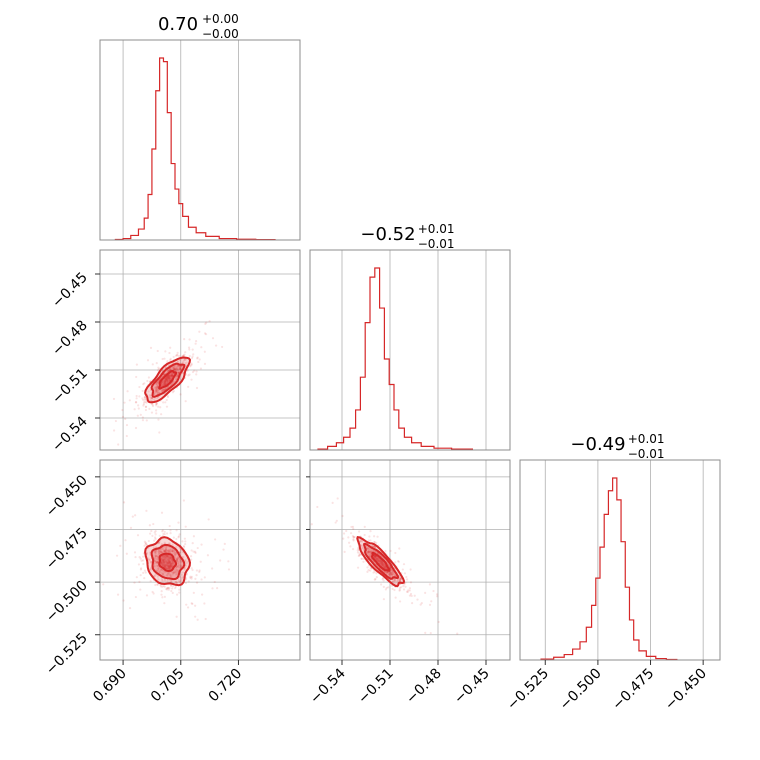  Describe the element at coordinates (226, 686) in the screenshot. I see `x-tick-label-p1-2: 0.720` at that location.